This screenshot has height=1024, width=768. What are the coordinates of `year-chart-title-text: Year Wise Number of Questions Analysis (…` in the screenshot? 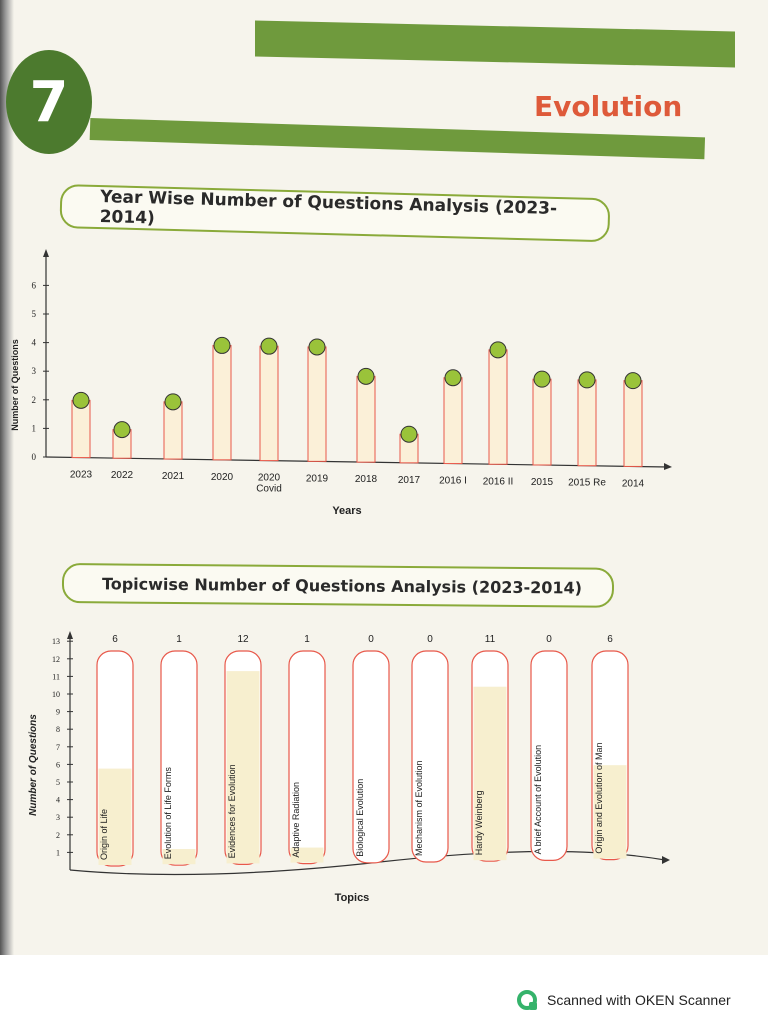 It's located at (328, 208).